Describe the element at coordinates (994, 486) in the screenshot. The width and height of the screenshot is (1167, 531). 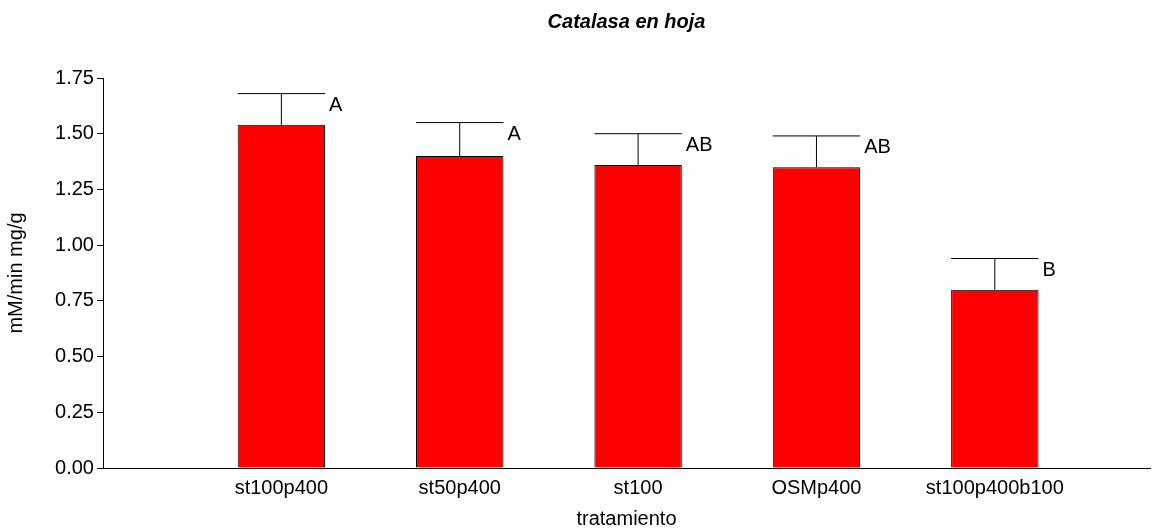
I see `x-tick-label: st100p400b100` at that location.